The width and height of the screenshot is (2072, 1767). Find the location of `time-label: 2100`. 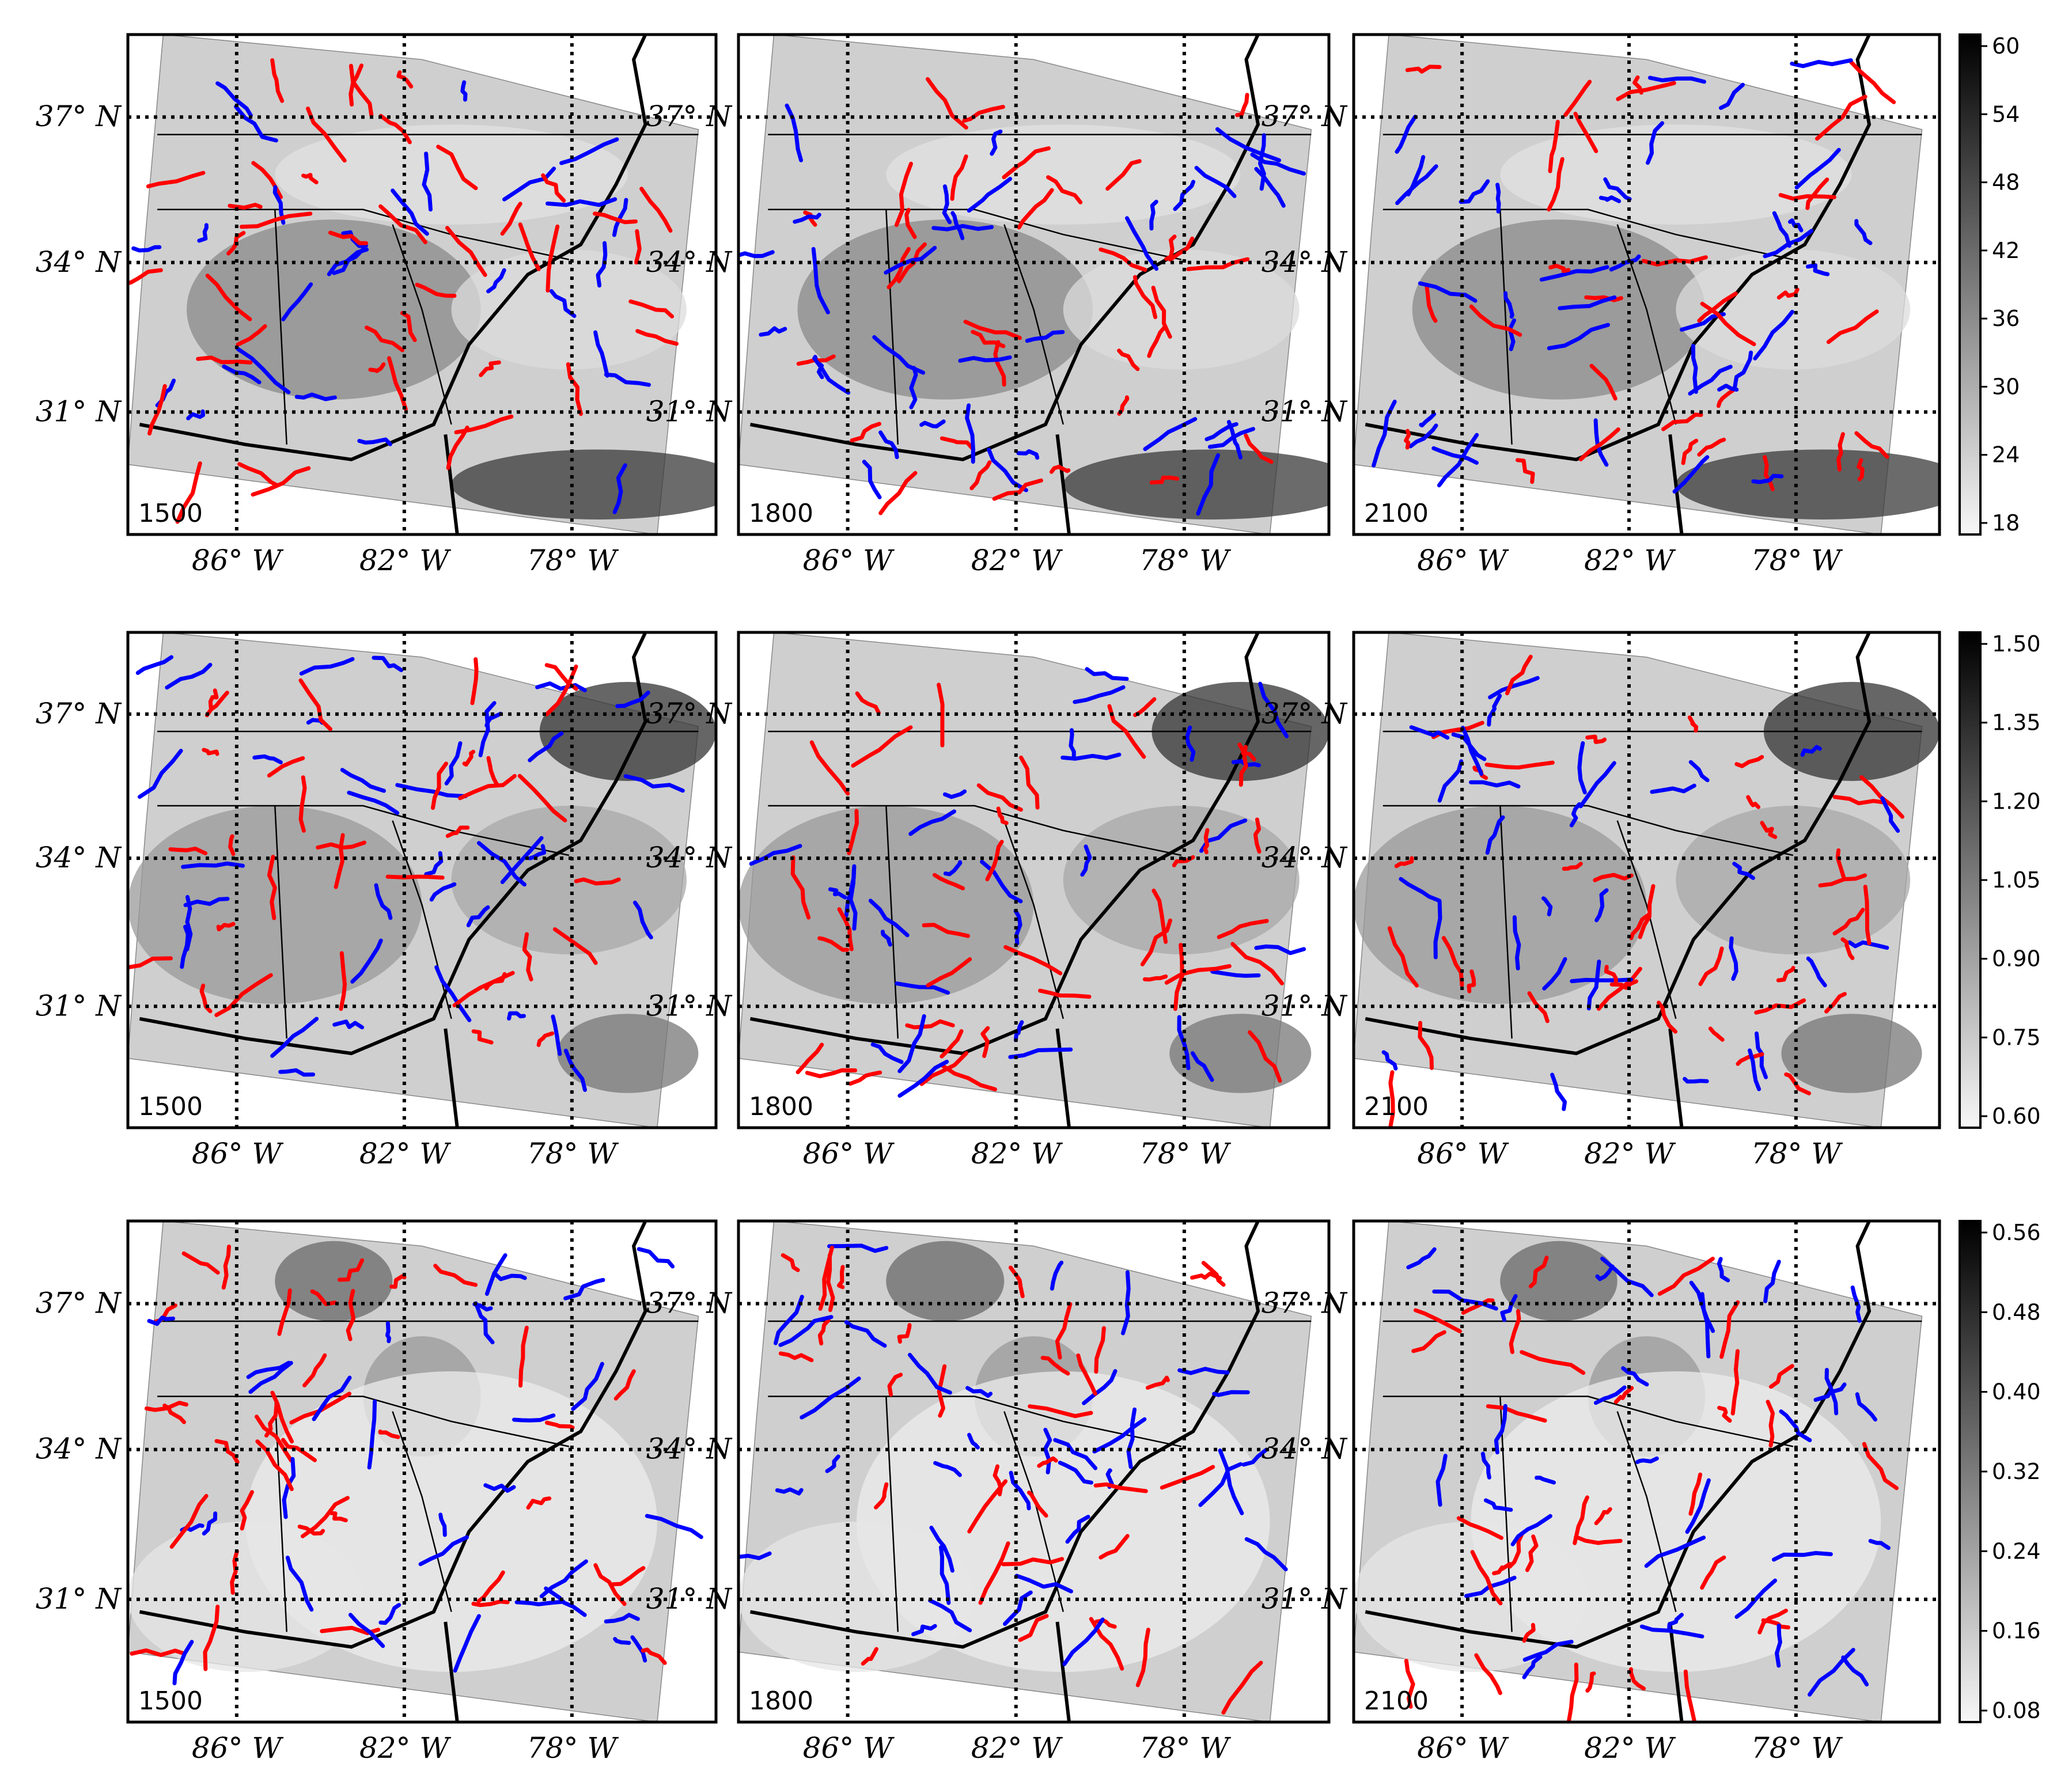

time-label: 2100 is located at coordinates (1397, 513).